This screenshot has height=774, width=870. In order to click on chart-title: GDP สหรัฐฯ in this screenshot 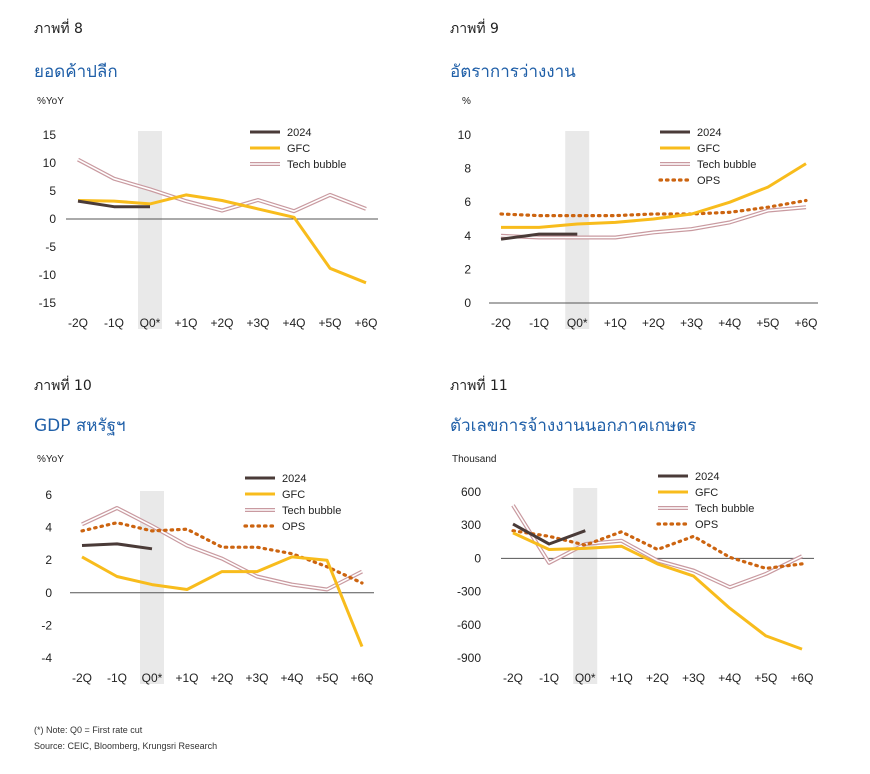, I will do `click(80, 426)`.